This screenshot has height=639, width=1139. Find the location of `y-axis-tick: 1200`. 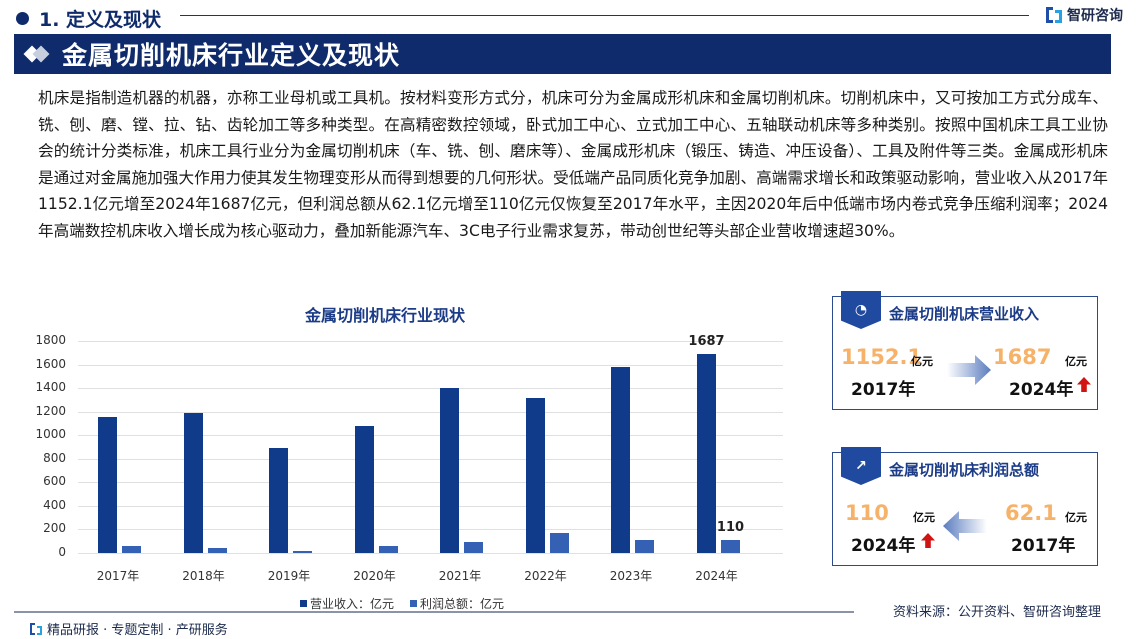

y-axis-tick: 1200 is located at coordinates (50, 410).